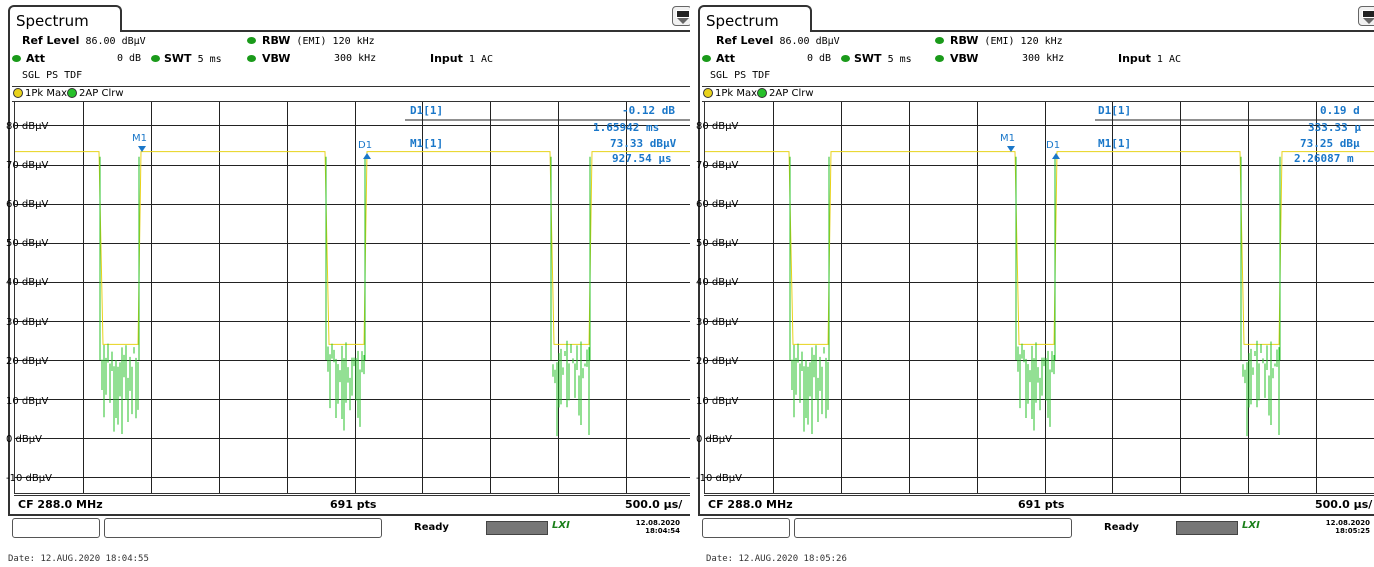 This screenshot has width=1374, height=567. What do you see at coordinates (1169, 59) in the screenshot?
I see `input-value: 1 AC` at bounding box center [1169, 59].